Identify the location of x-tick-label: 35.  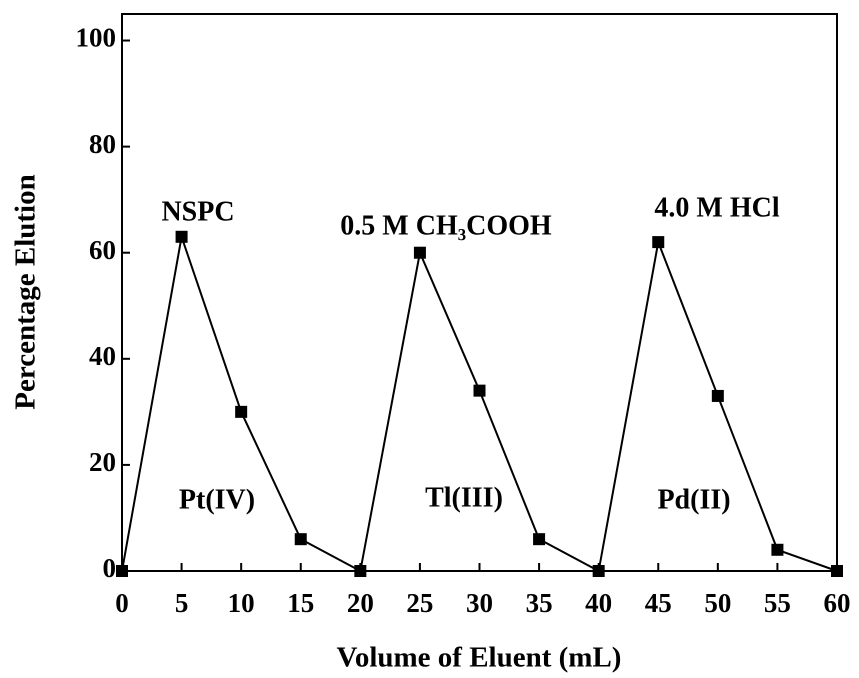
(539, 603).